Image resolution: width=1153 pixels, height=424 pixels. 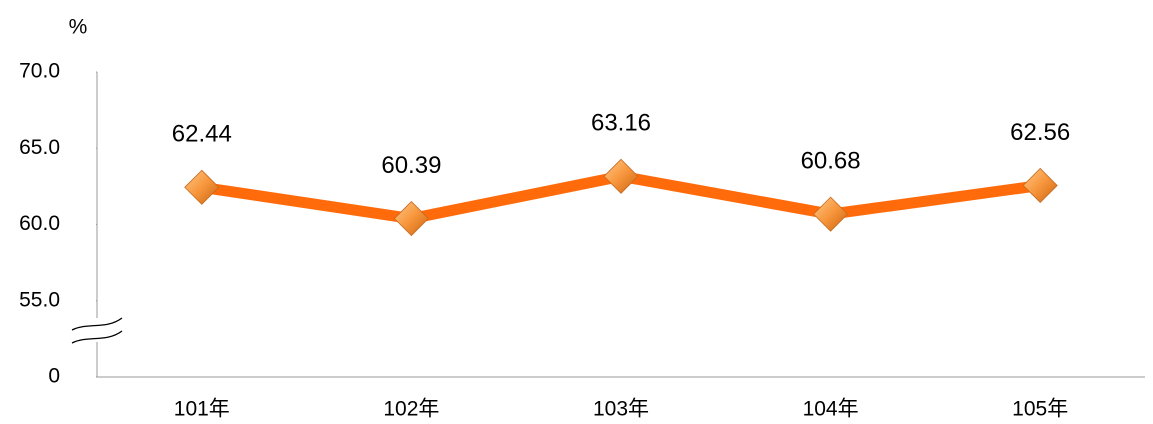 What do you see at coordinates (1040, 132) in the screenshot?
I see `data-label: 62.56` at bounding box center [1040, 132].